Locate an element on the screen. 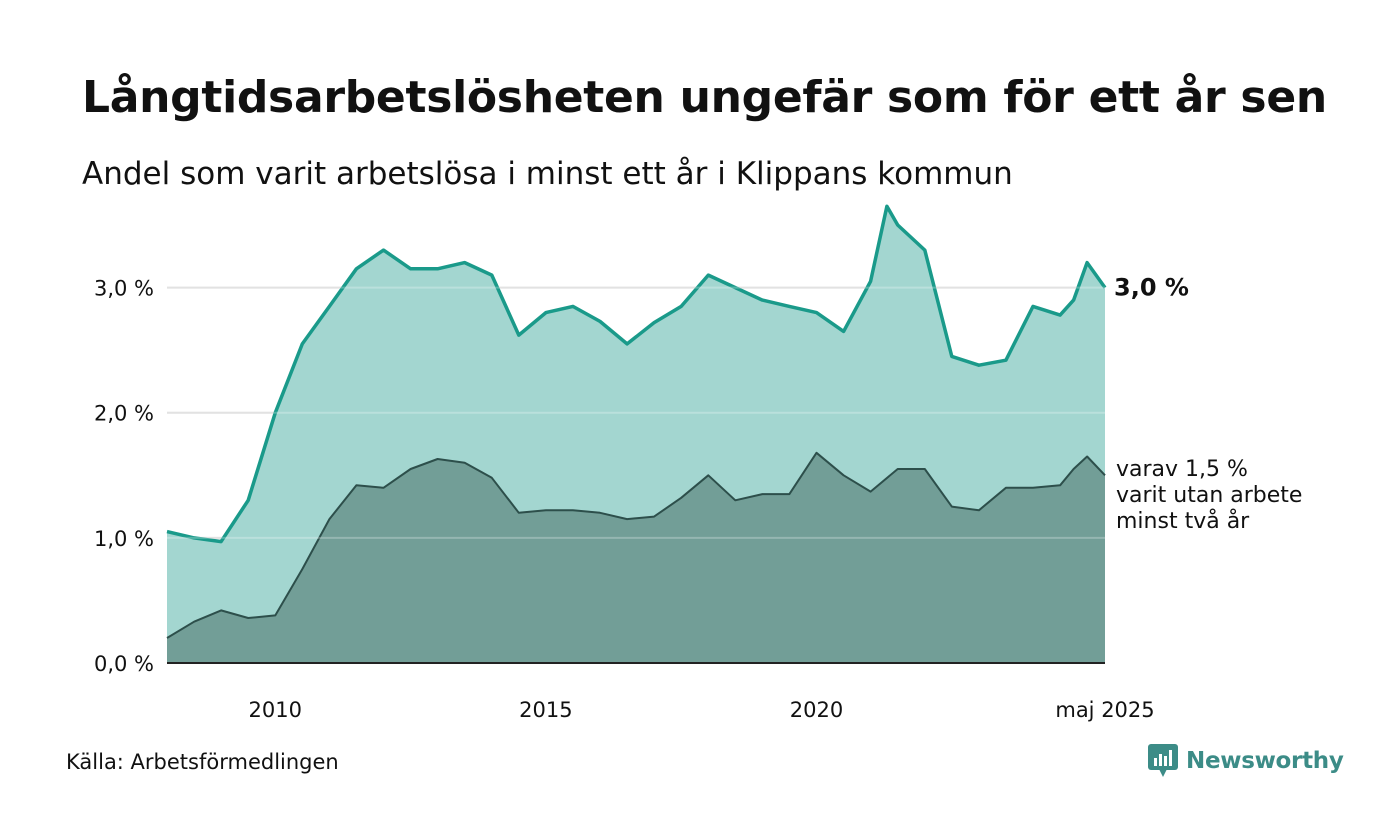 The height and width of the screenshot is (840, 1400). y-tick-label: 2,0 % is located at coordinates (124, 414).